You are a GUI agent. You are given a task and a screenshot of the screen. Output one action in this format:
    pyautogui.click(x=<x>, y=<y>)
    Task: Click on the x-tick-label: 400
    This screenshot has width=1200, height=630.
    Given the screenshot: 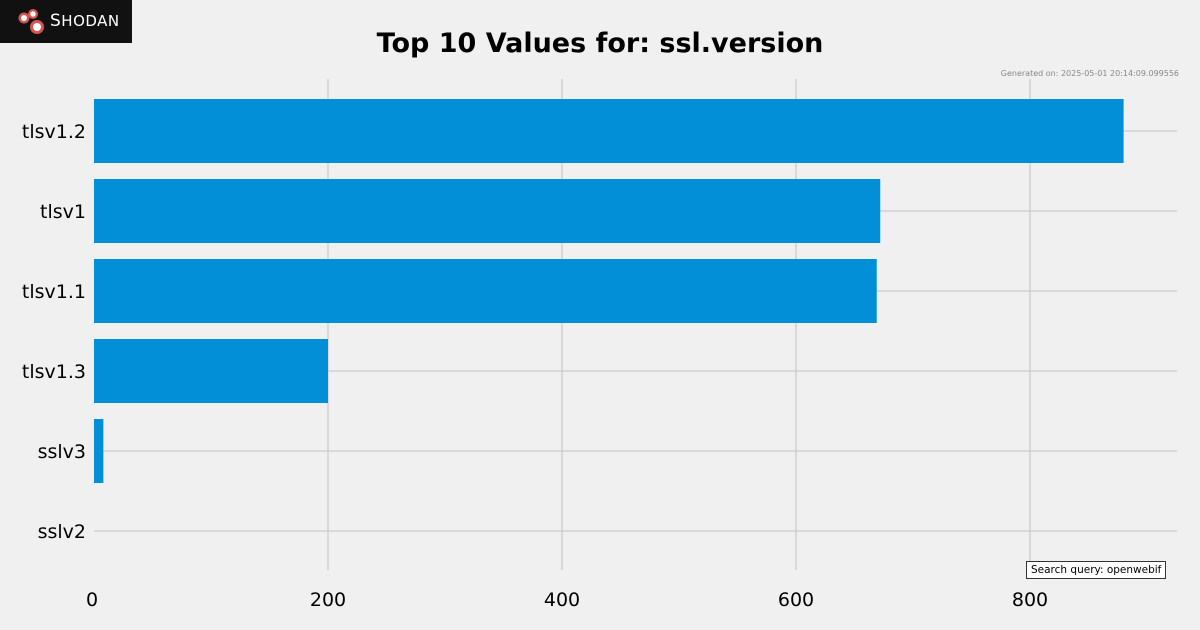 What is the action you would take?
    pyautogui.click(x=562, y=600)
    